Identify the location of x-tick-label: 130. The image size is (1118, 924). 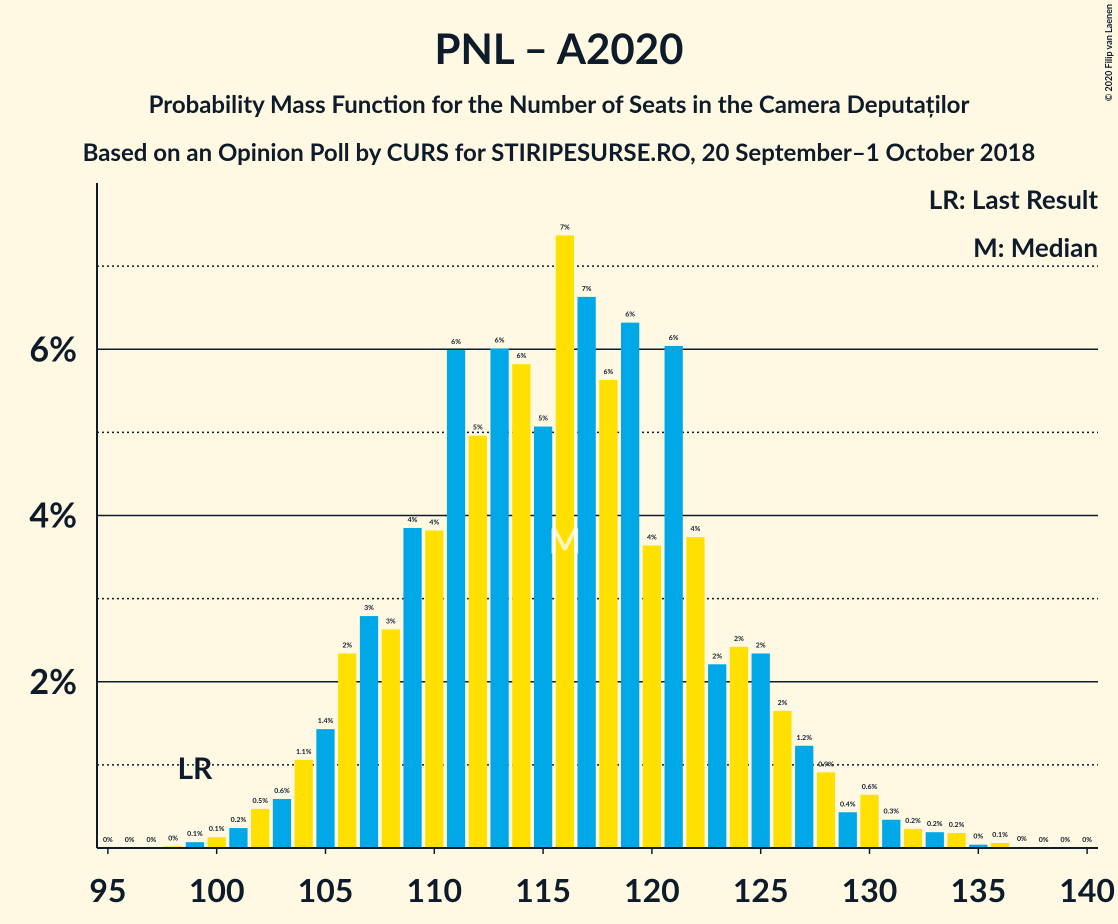
(870, 889).